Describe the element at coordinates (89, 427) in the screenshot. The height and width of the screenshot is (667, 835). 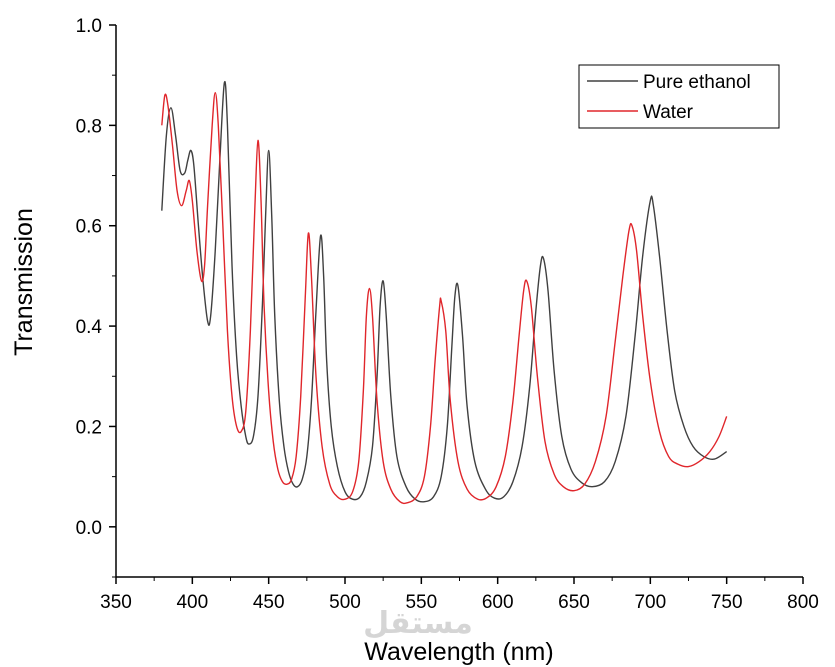
I see `y-tick-label: 0.2` at that location.